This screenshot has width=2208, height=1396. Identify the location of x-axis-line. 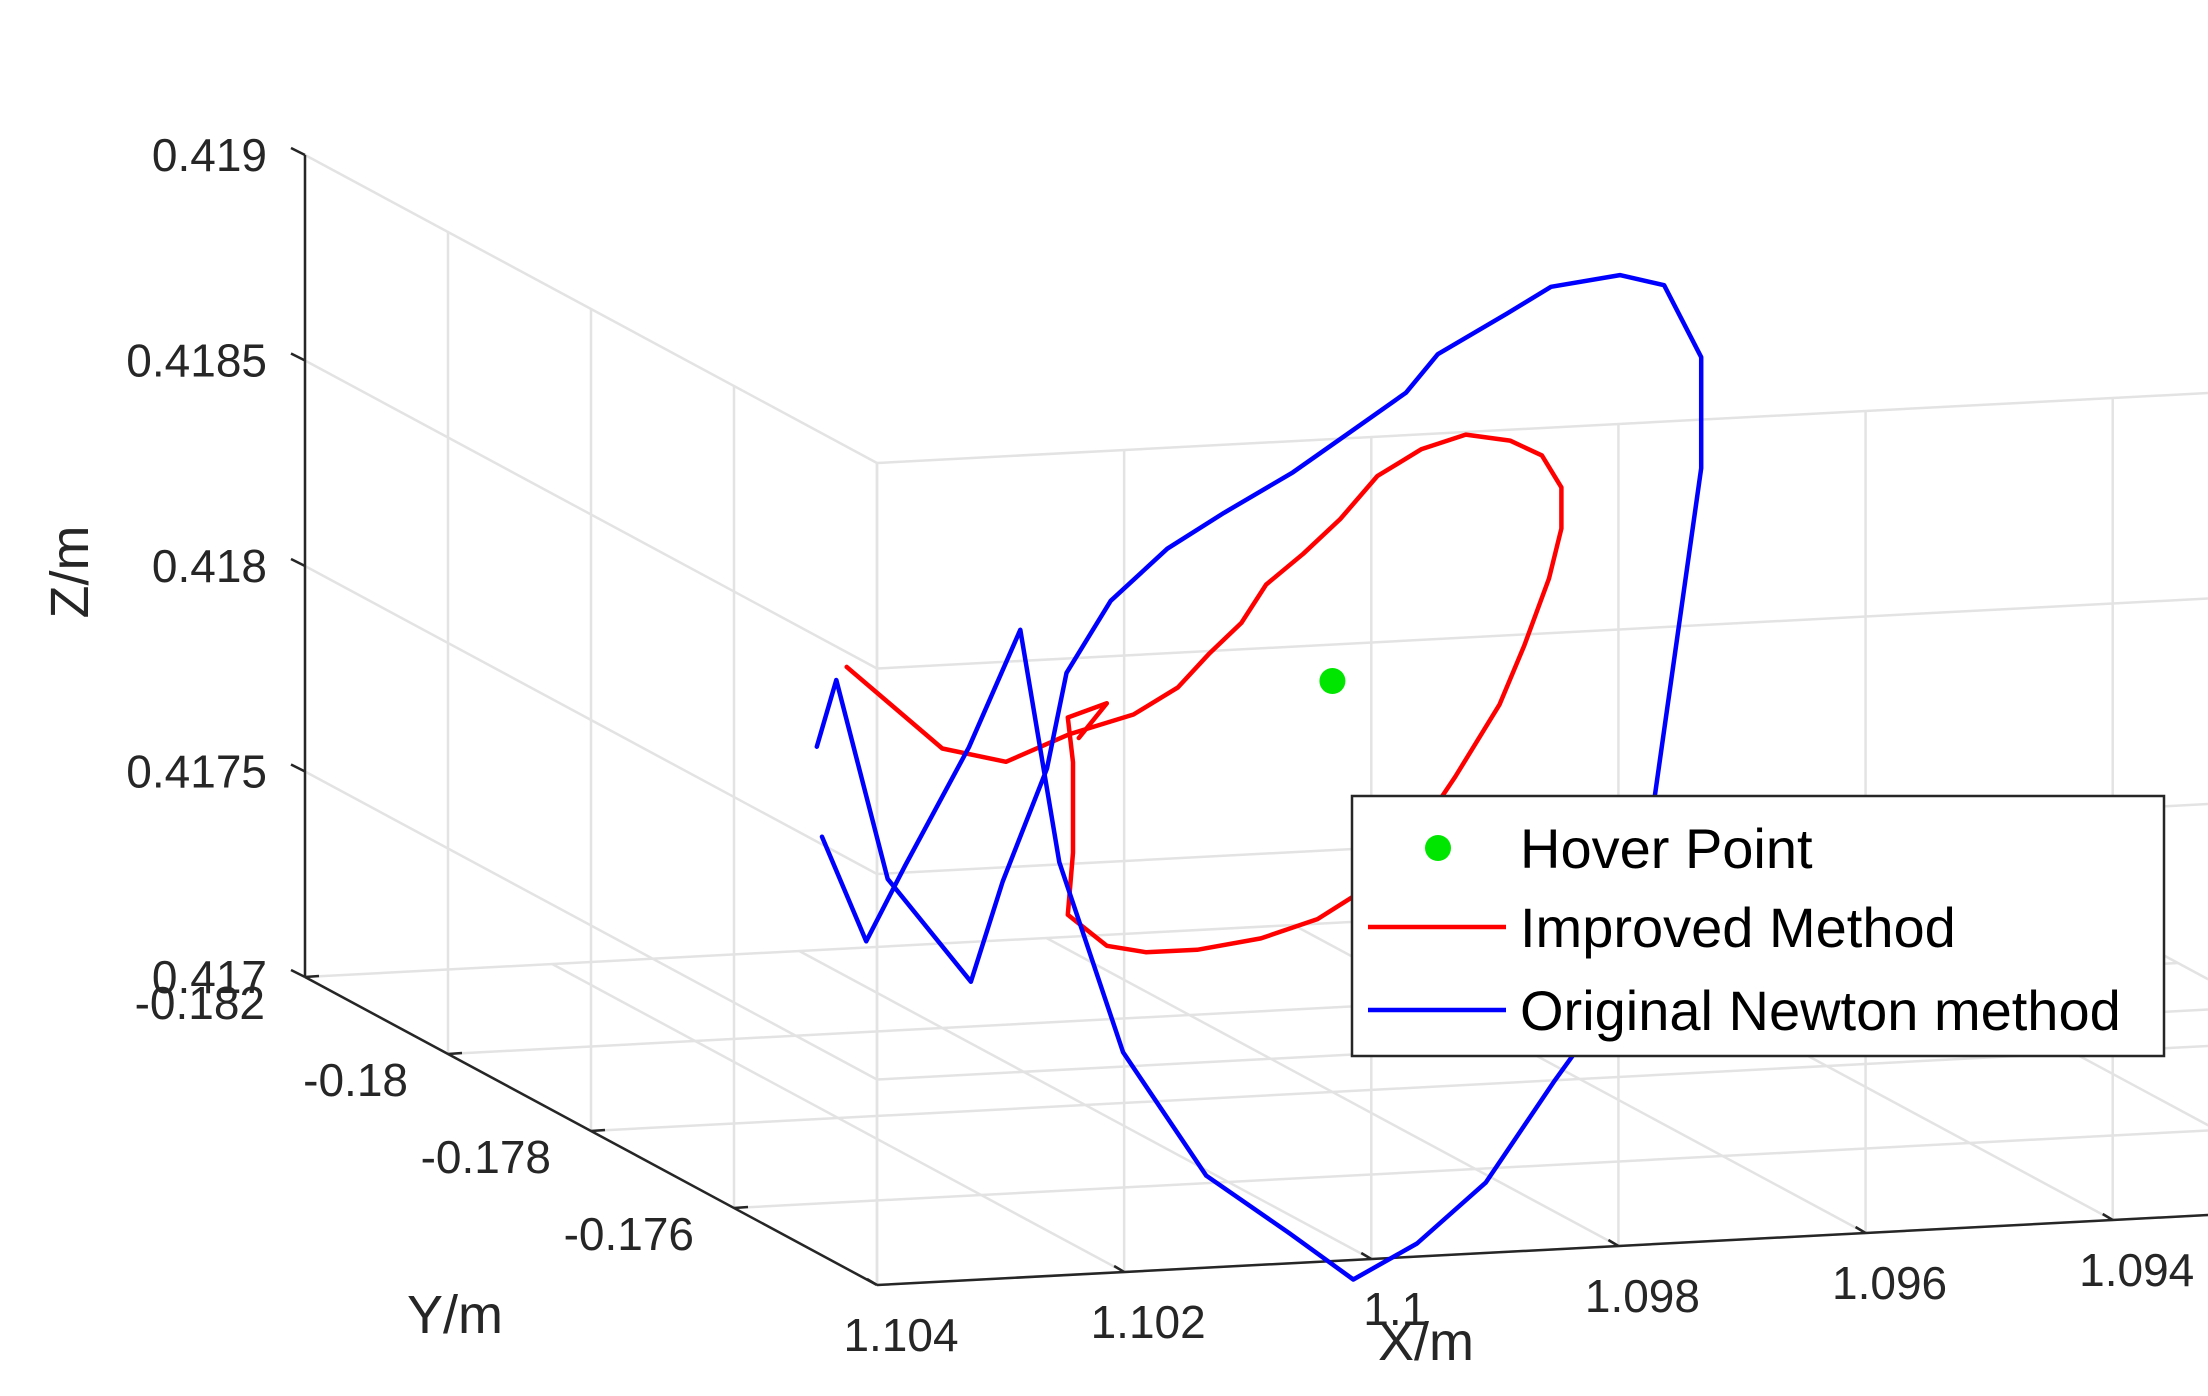
(1542, 1250).